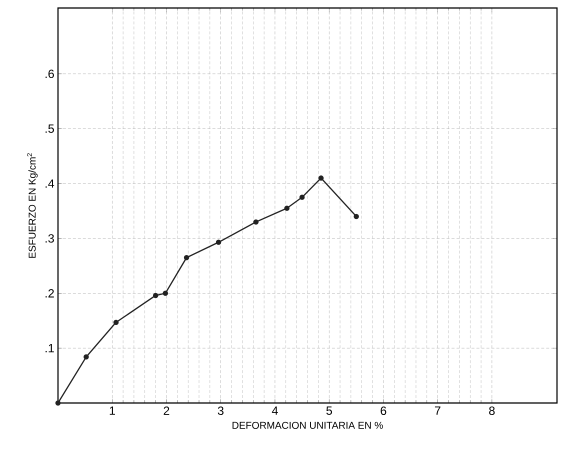 This screenshot has height=452, width=579. Describe the element at coordinates (50, 348) in the screenshot. I see `y-tick-label: .1` at that location.